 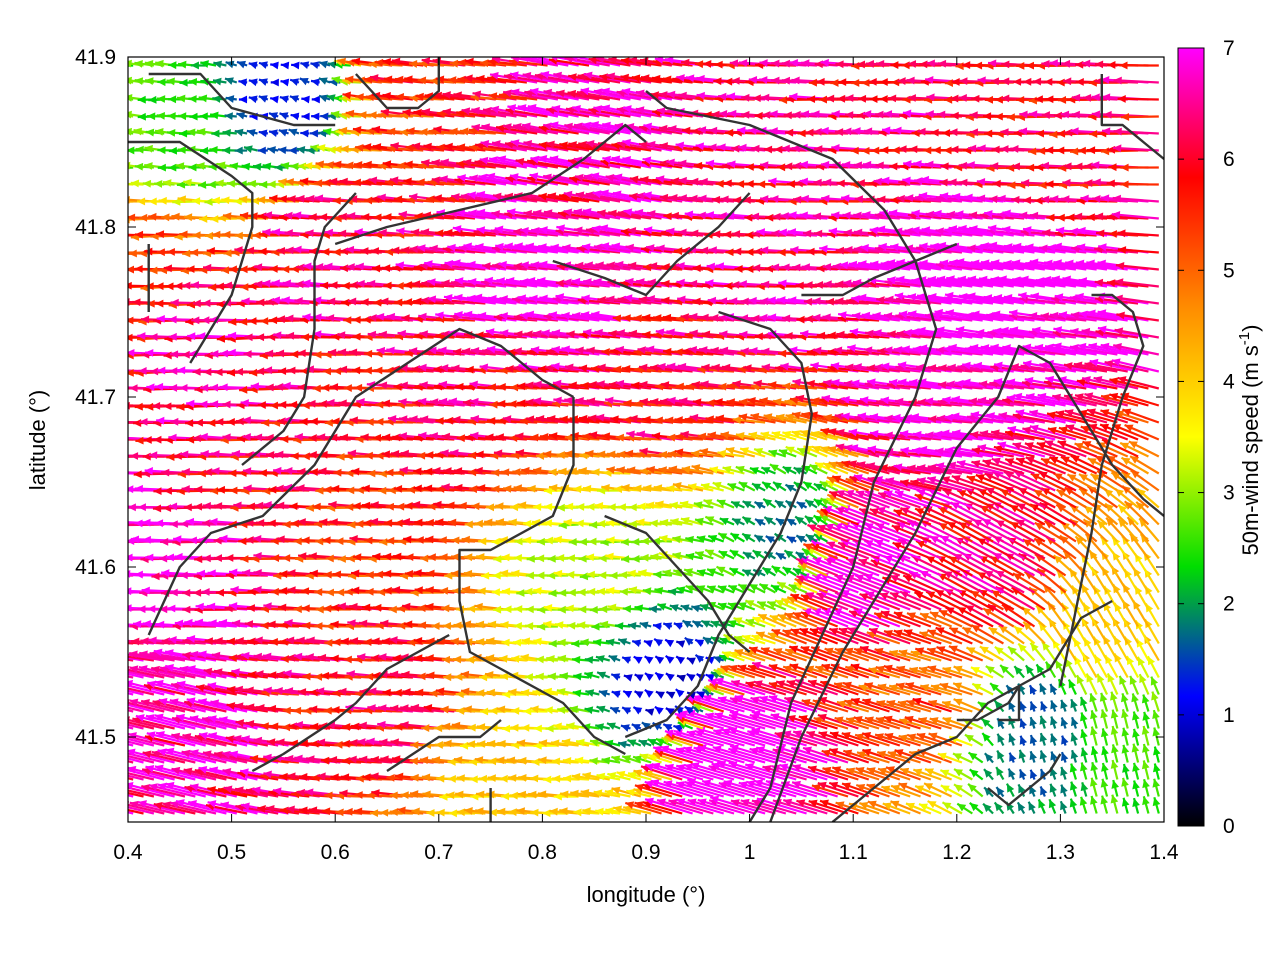 I want to click on x-tick-label: 1.2, so click(x=956, y=852).